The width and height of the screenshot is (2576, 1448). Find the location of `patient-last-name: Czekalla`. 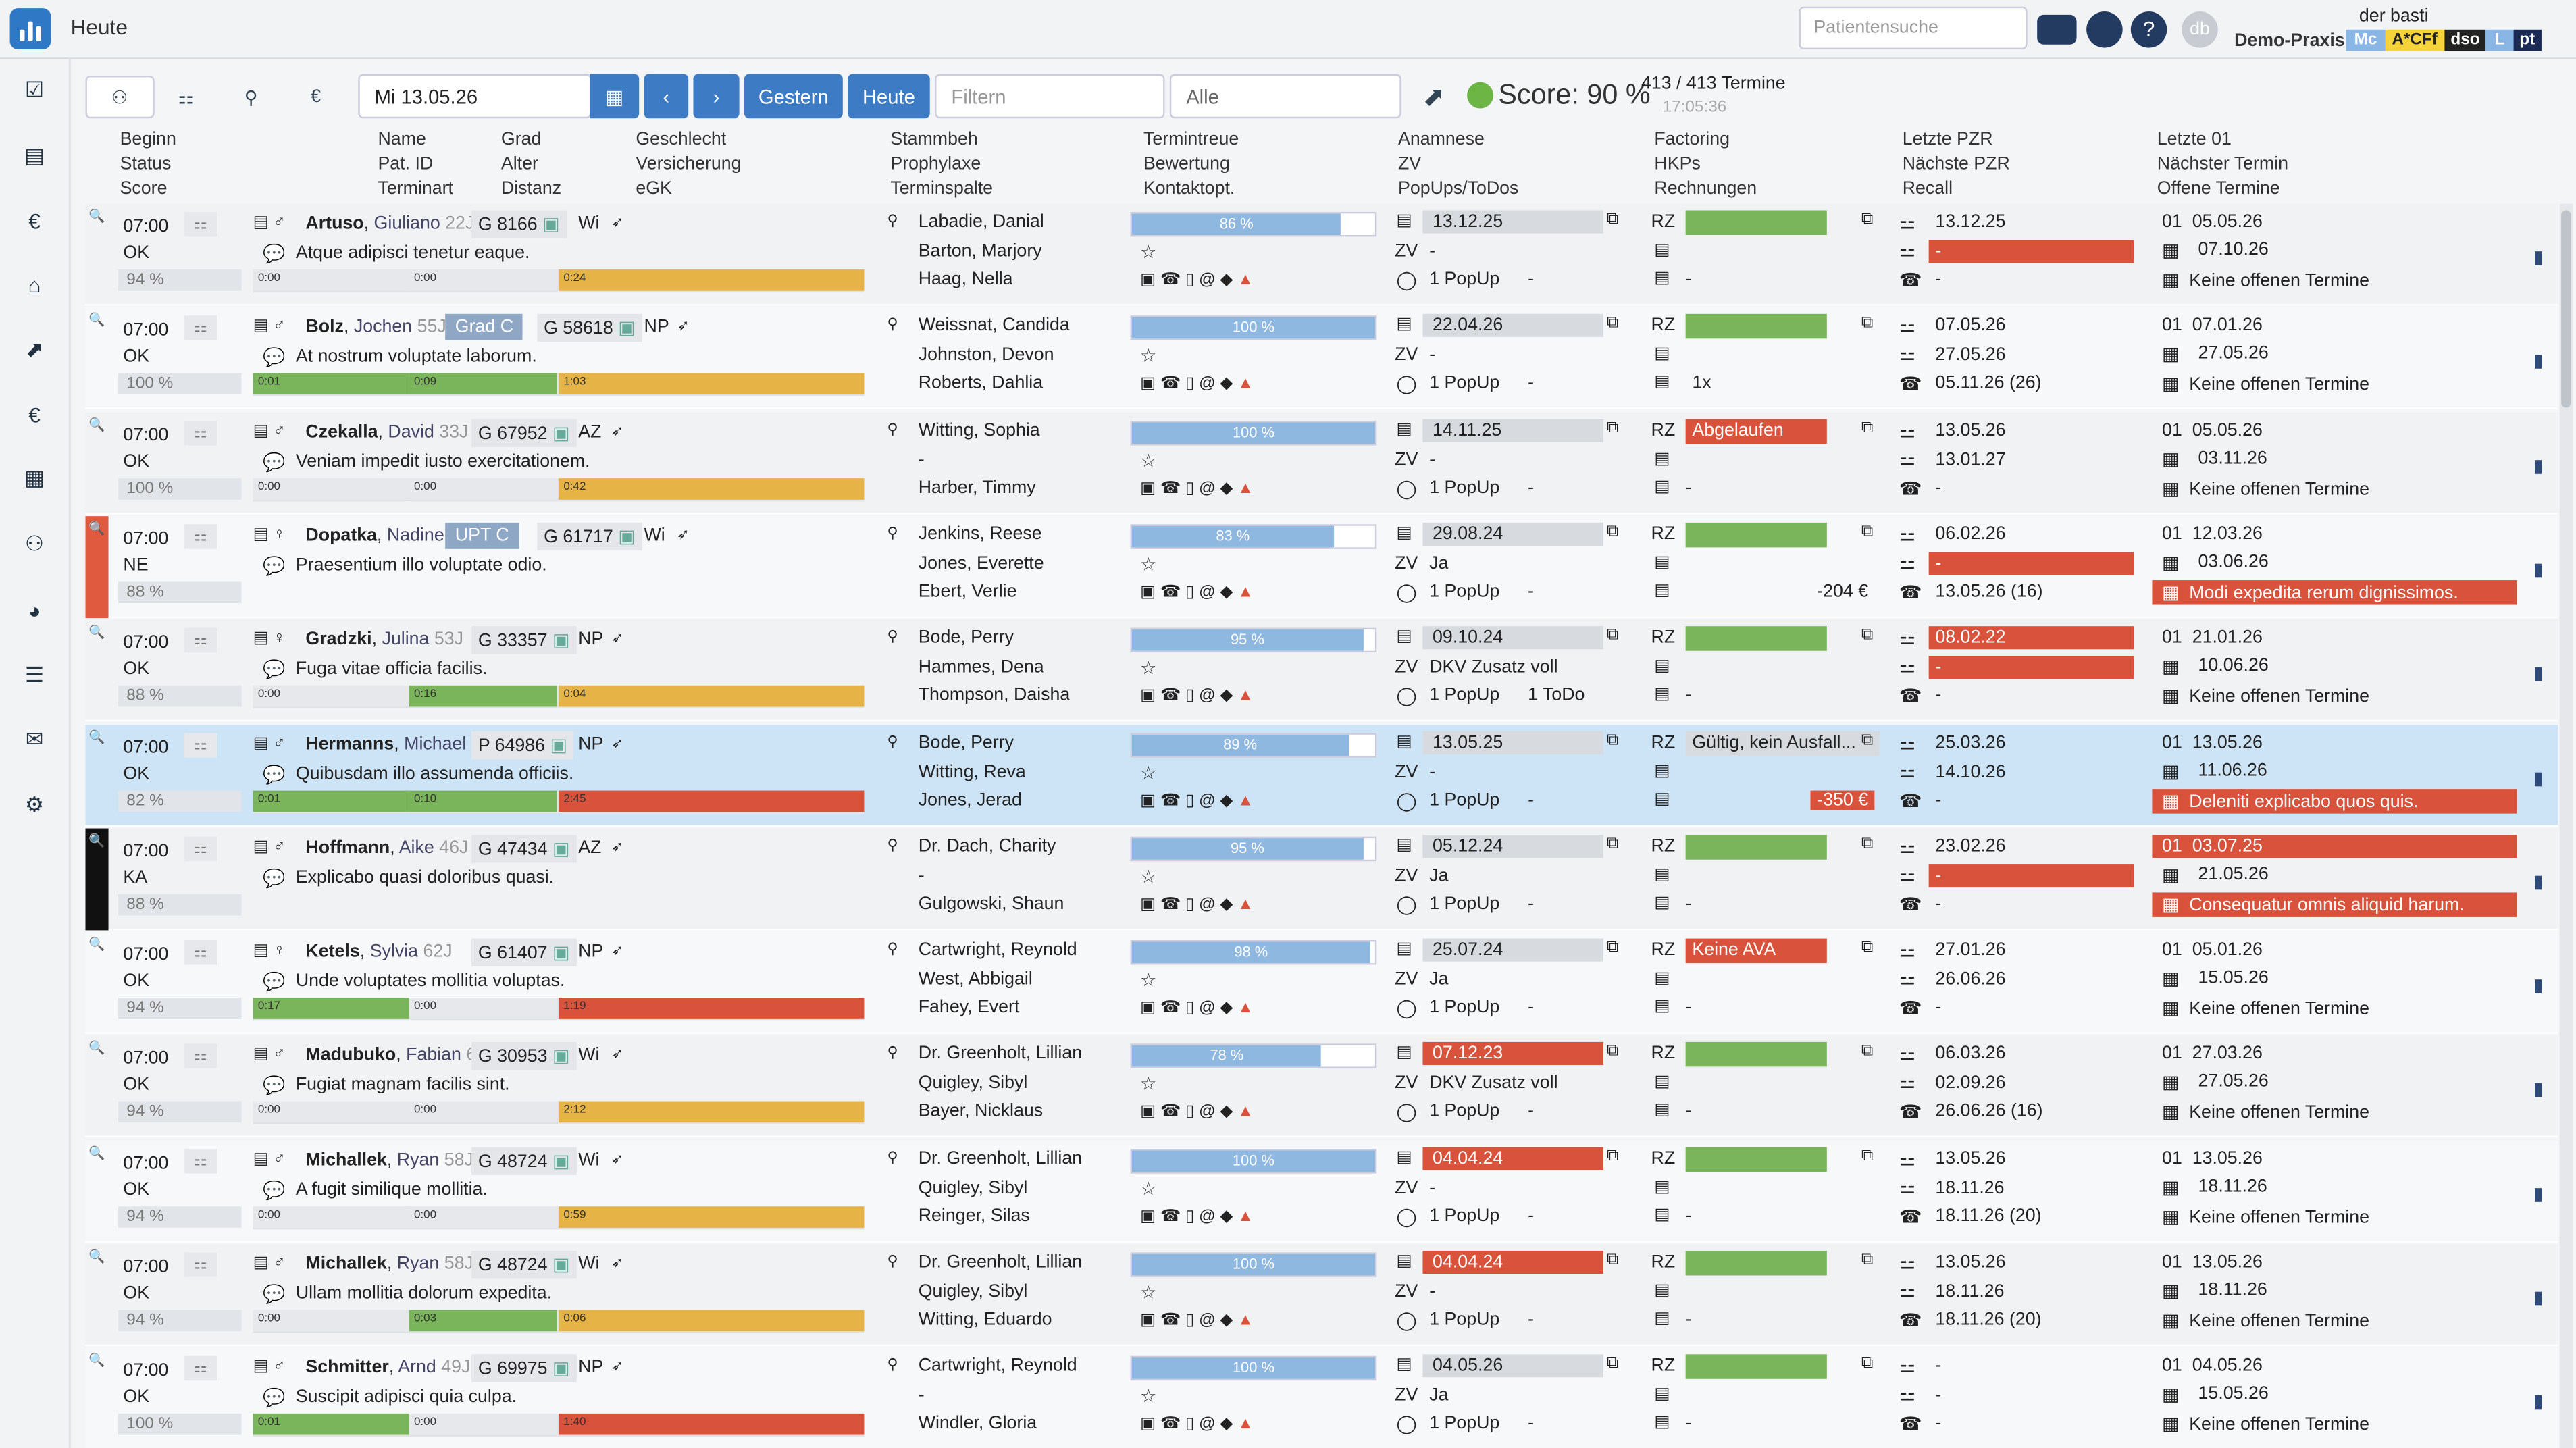

patient-last-name: Czekalla is located at coordinates (341, 431).